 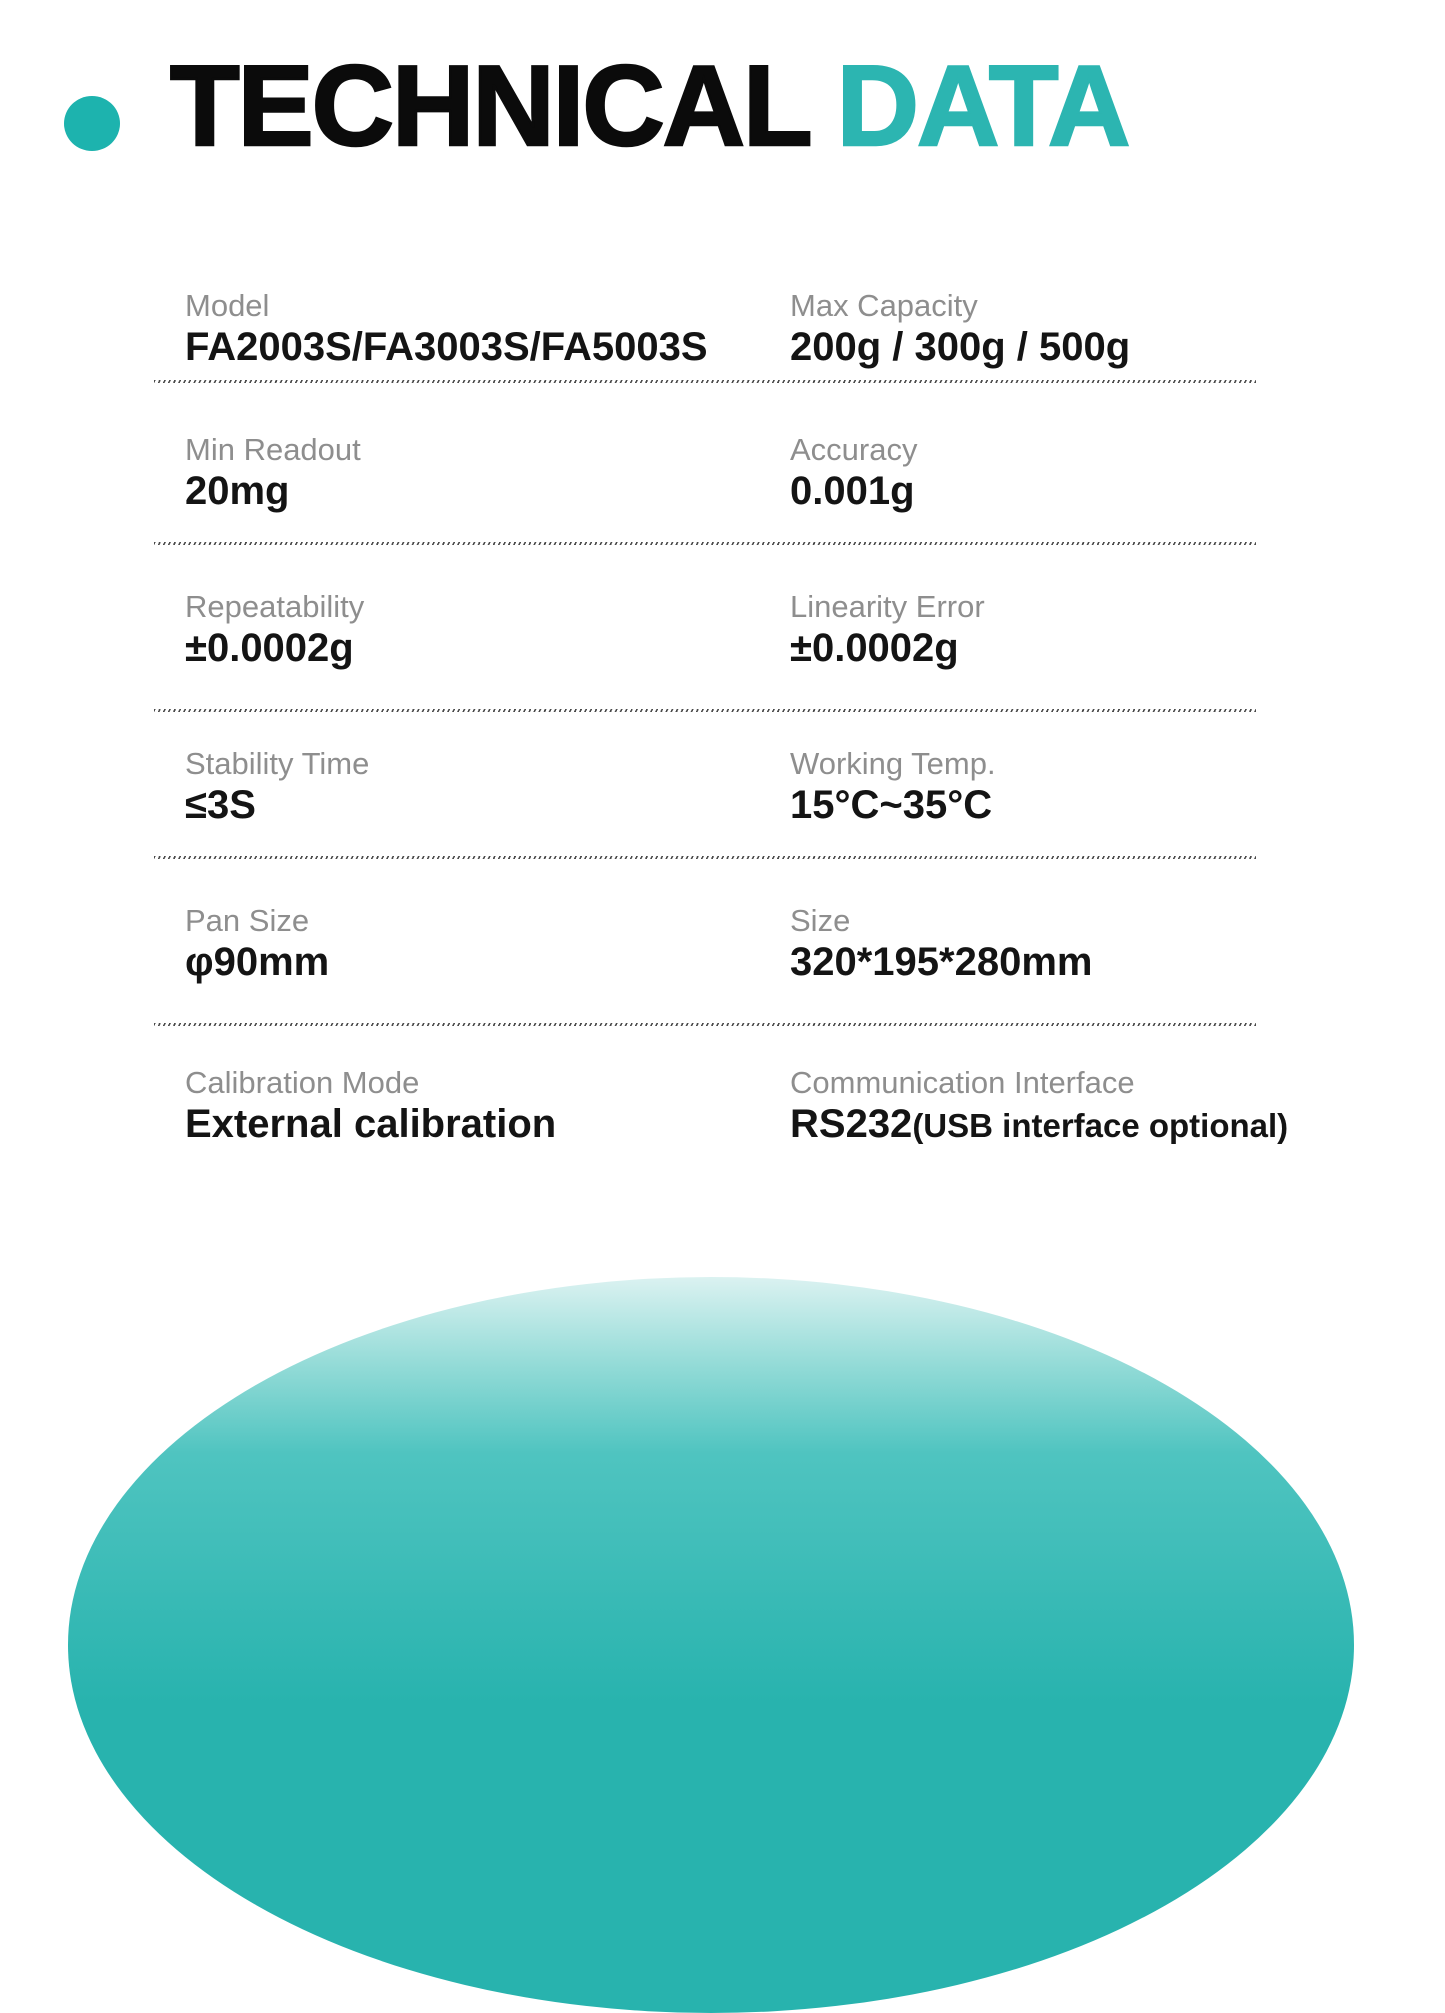 I want to click on accent-bullet-dot, so click(x=92, y=123).